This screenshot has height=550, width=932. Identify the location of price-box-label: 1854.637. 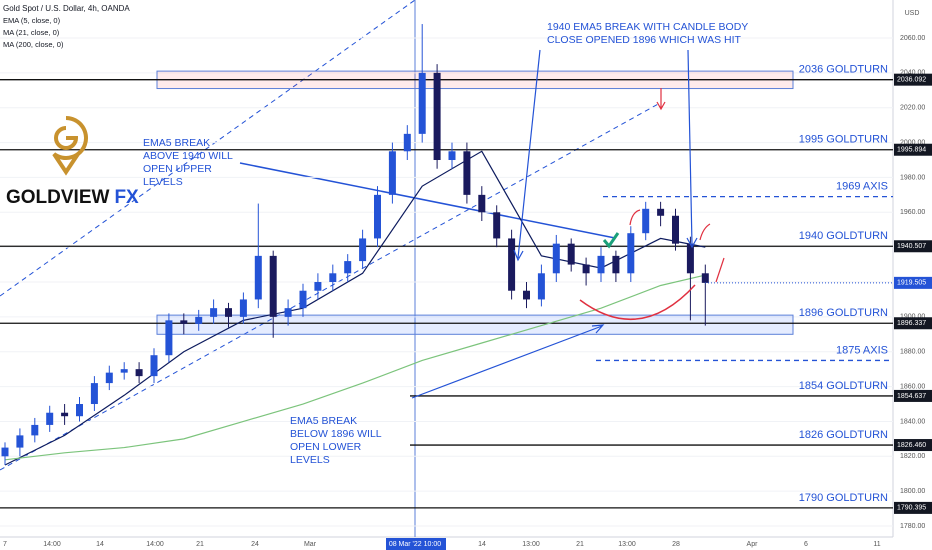
(911, 396).